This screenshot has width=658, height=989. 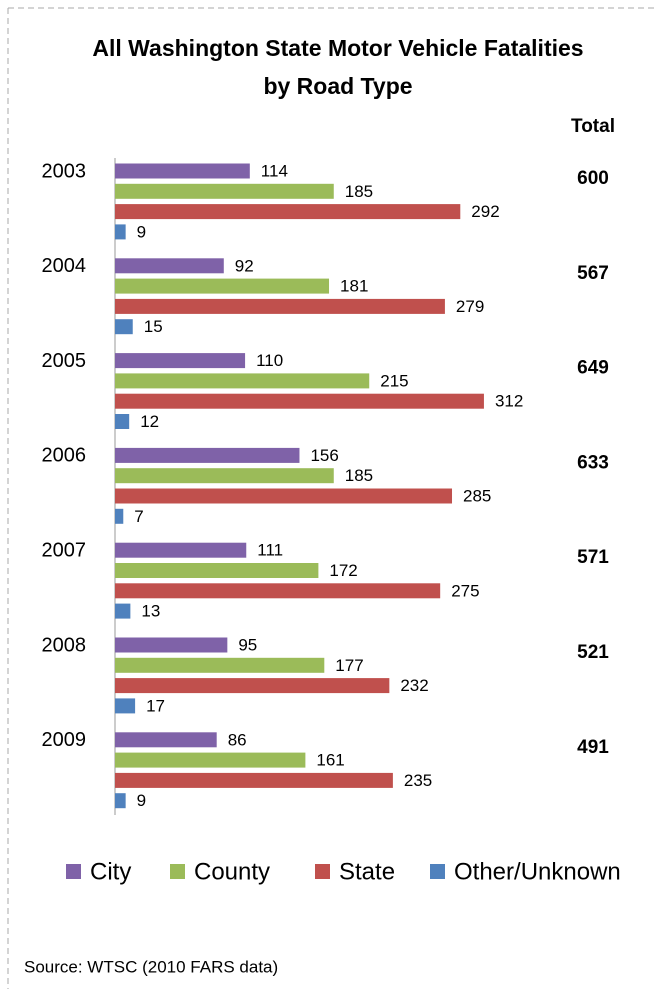 I want to click on legend-label: City, so click(x=110, y=871).